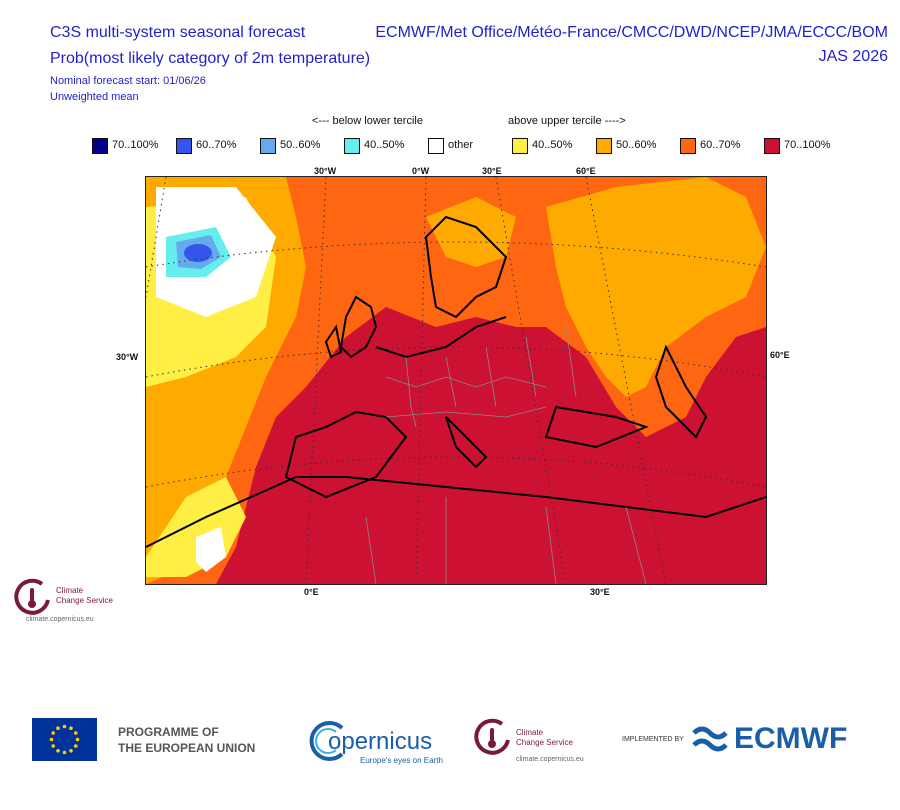 The height and width of the screenshot is (810, 900). What do you see at coordinates (127, 357) in the screenshot?
I see `map-left-label: 30°W` at bounding box center [127, 357].